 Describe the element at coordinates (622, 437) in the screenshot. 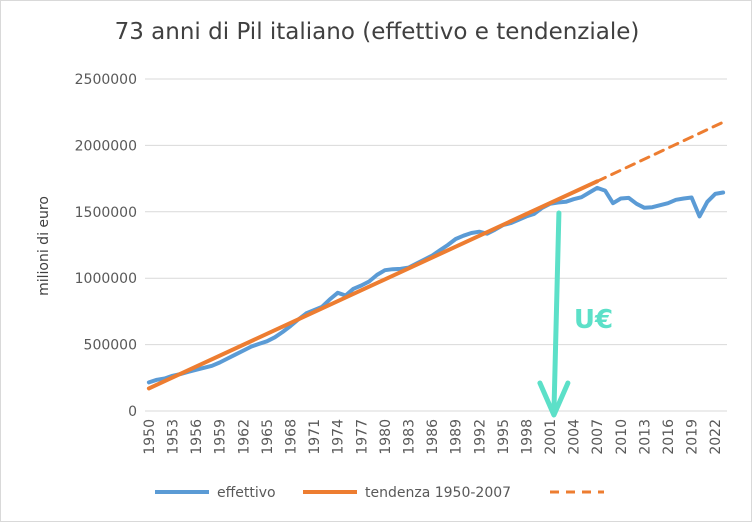

I see `x-tick-label: 2010` at that location.